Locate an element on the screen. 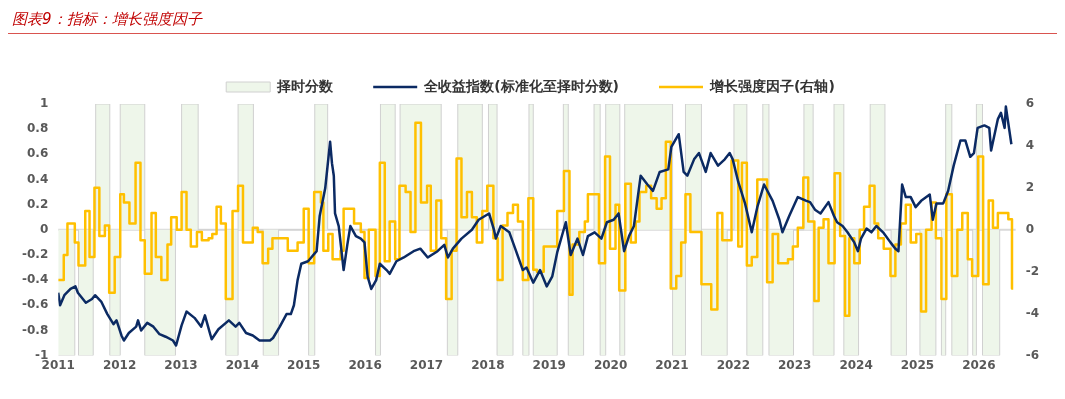 This screenshot has width=1065, height=399. y-tick-label: -0.2 is located at coordinates (35, 254).